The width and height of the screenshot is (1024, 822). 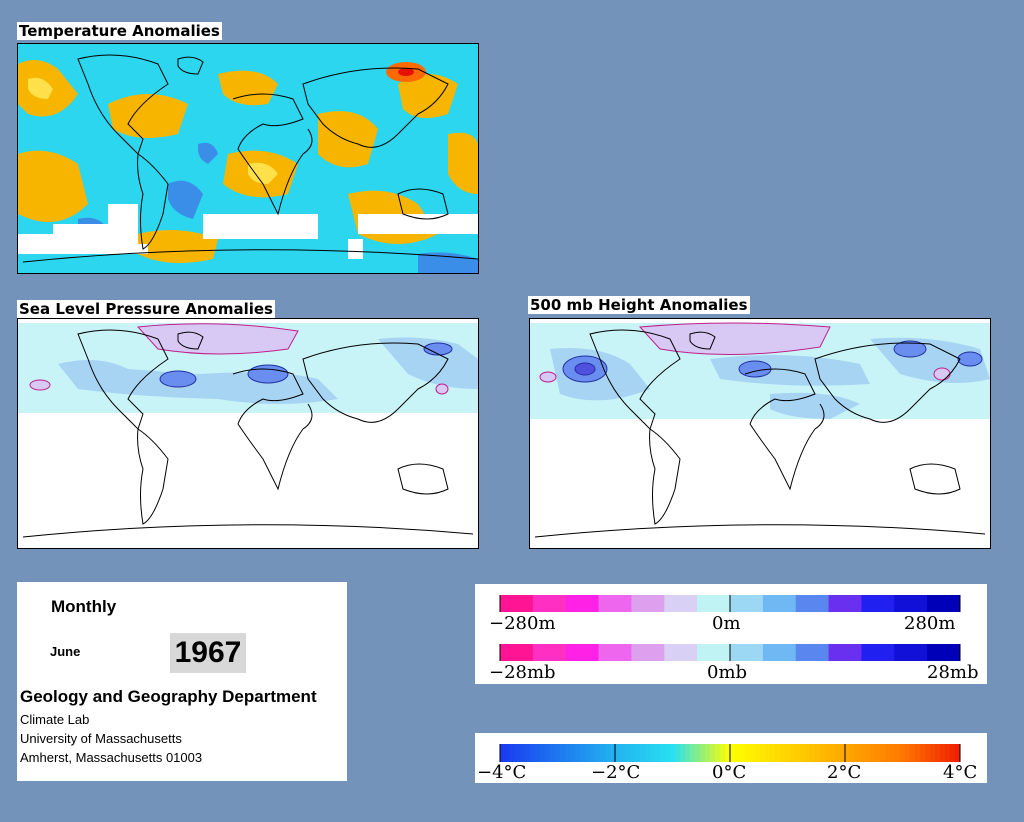 I want to click on temp-legend-tick-4: 4°C, so click(x=960, y=772).